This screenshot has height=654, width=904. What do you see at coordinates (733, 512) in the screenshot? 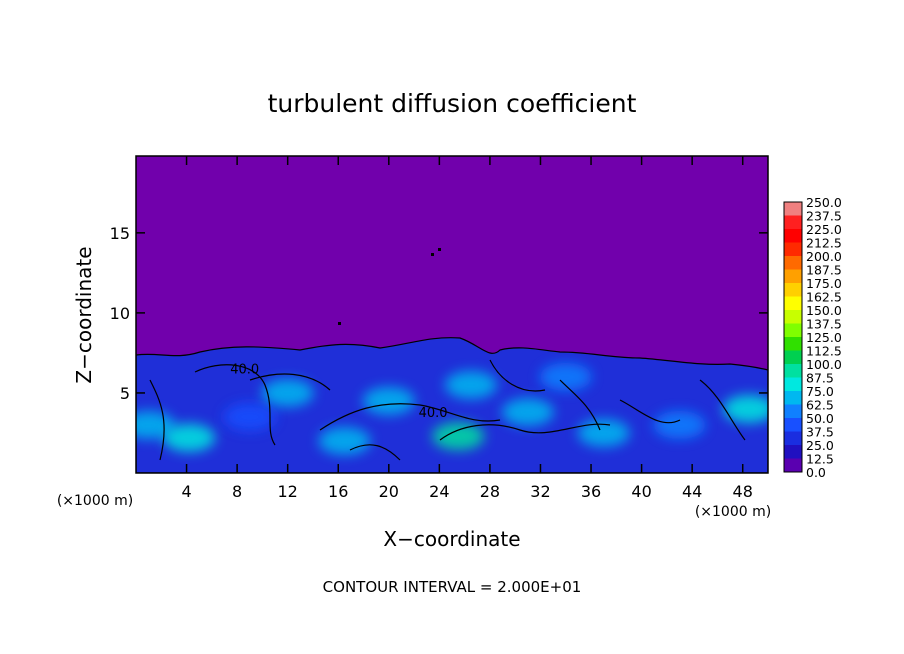
I see `x-unit-right: (×1000 m)` at bounding box center [733, 512].